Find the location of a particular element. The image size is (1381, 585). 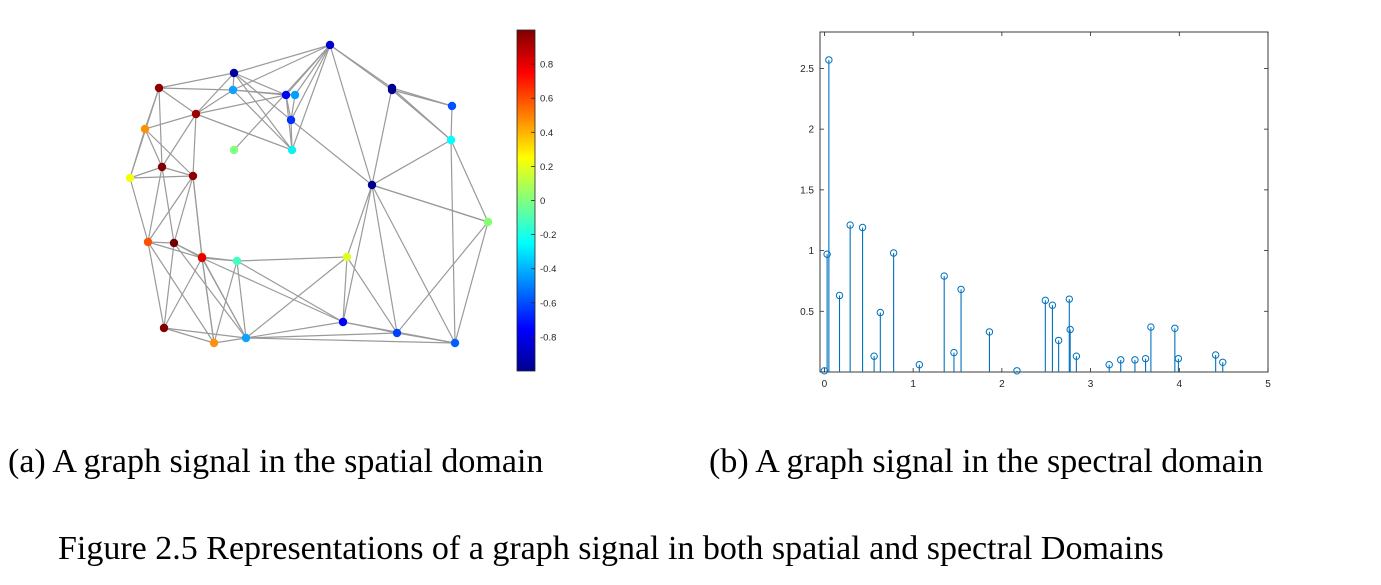

colorbar-tick-label: 0 is located at coordinates (542, 201).